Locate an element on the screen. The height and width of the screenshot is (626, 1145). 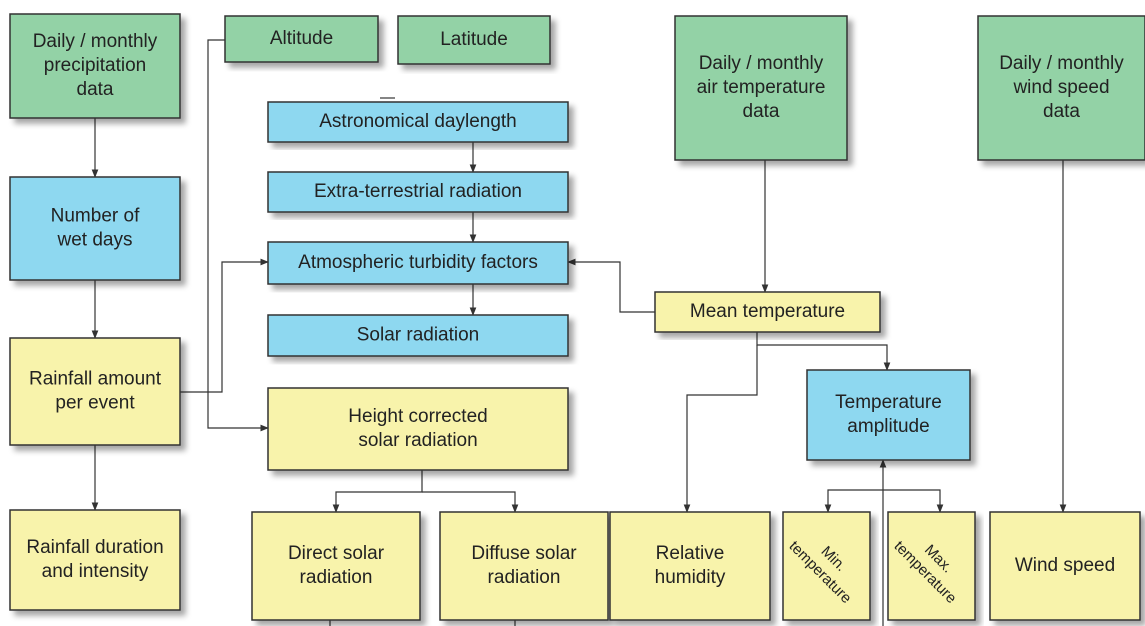
node-label: Astronomical daylength is located at coordinates (418, 121).